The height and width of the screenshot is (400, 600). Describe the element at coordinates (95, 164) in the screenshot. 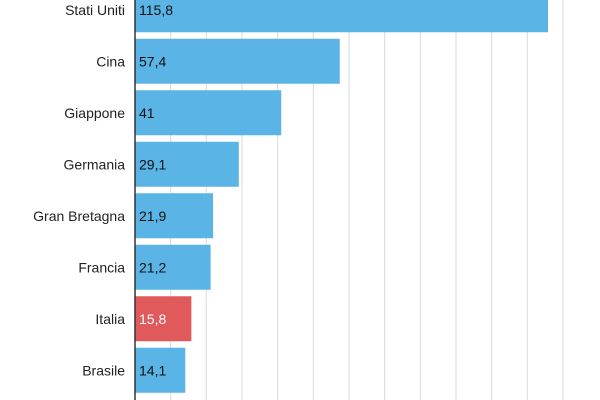

I see `category-label: Germania` at that location.